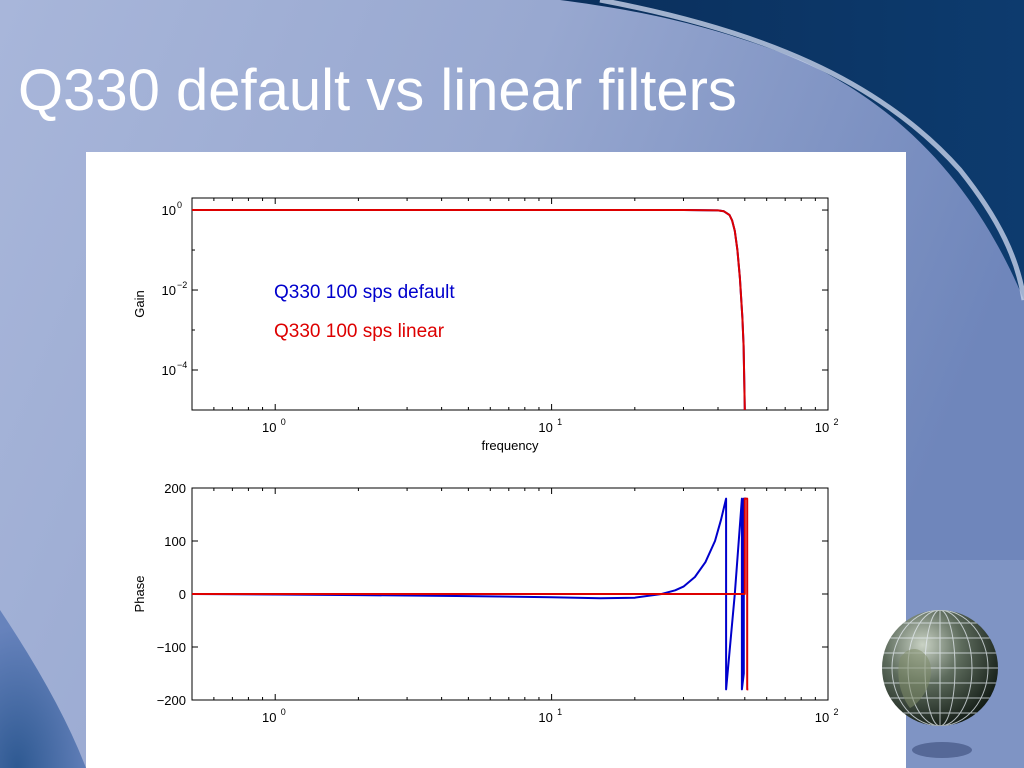 This screenshot has height=768, width=1024. What do you see at coordinates (139, 594) in the screenshot?
I see `phase-y-axis-label: Phase` at bounding box center [139, 594].